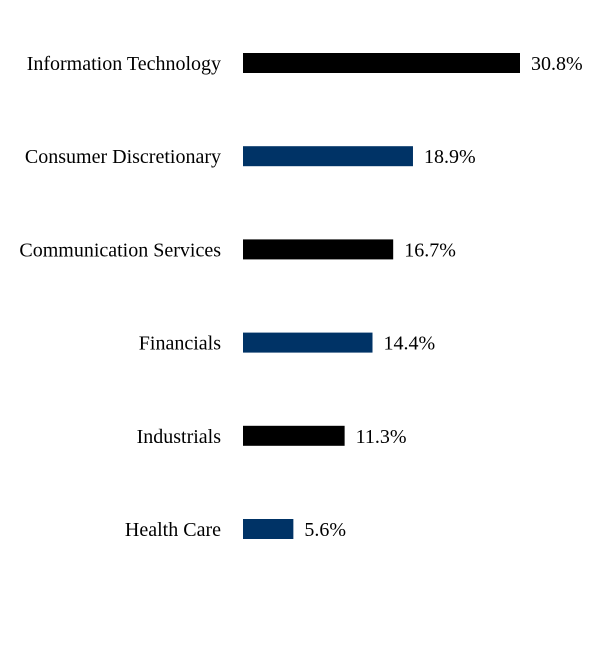  What do you see at coordinates (120, 250) in the screenshot?
I see `category-label: Communication Services` at bounding box center [120, 250].